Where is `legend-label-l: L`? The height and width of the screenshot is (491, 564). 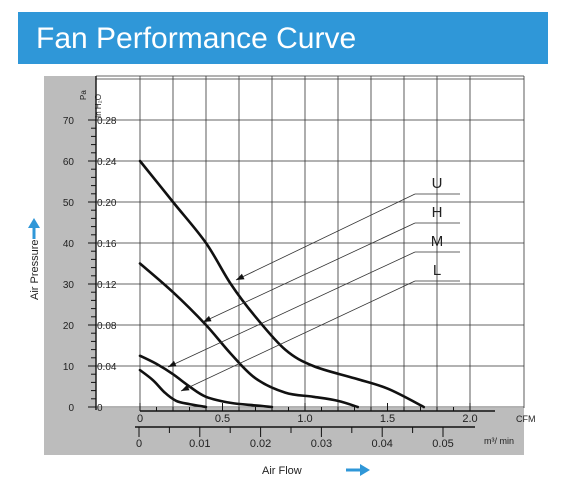 legend-label-l: L is located at coordinates (437, 270).